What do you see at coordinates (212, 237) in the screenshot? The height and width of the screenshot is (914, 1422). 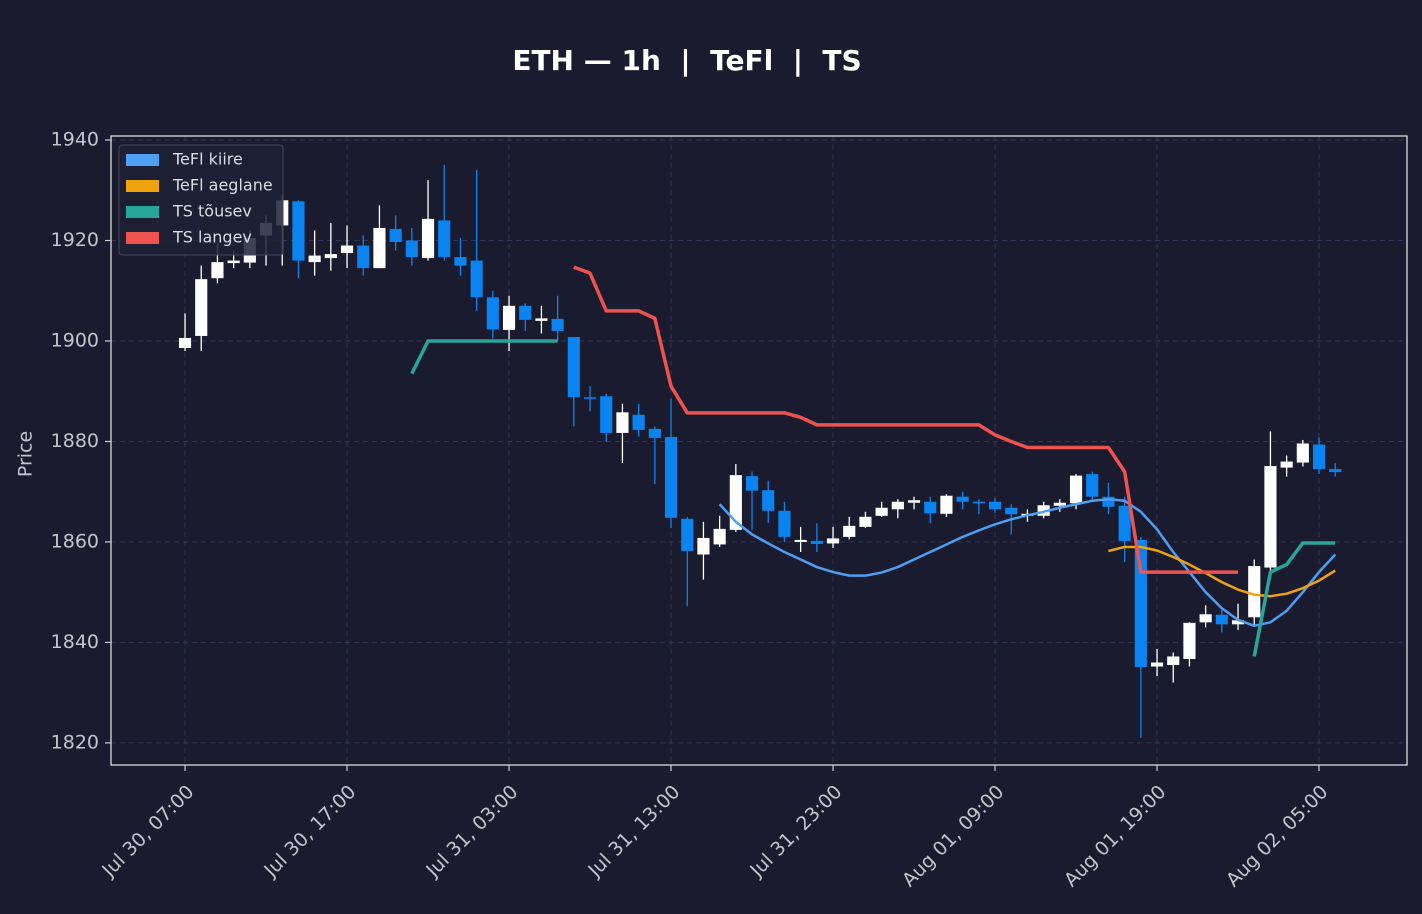 I see `legend-label: TS langev` at bounding box center [212, 237].